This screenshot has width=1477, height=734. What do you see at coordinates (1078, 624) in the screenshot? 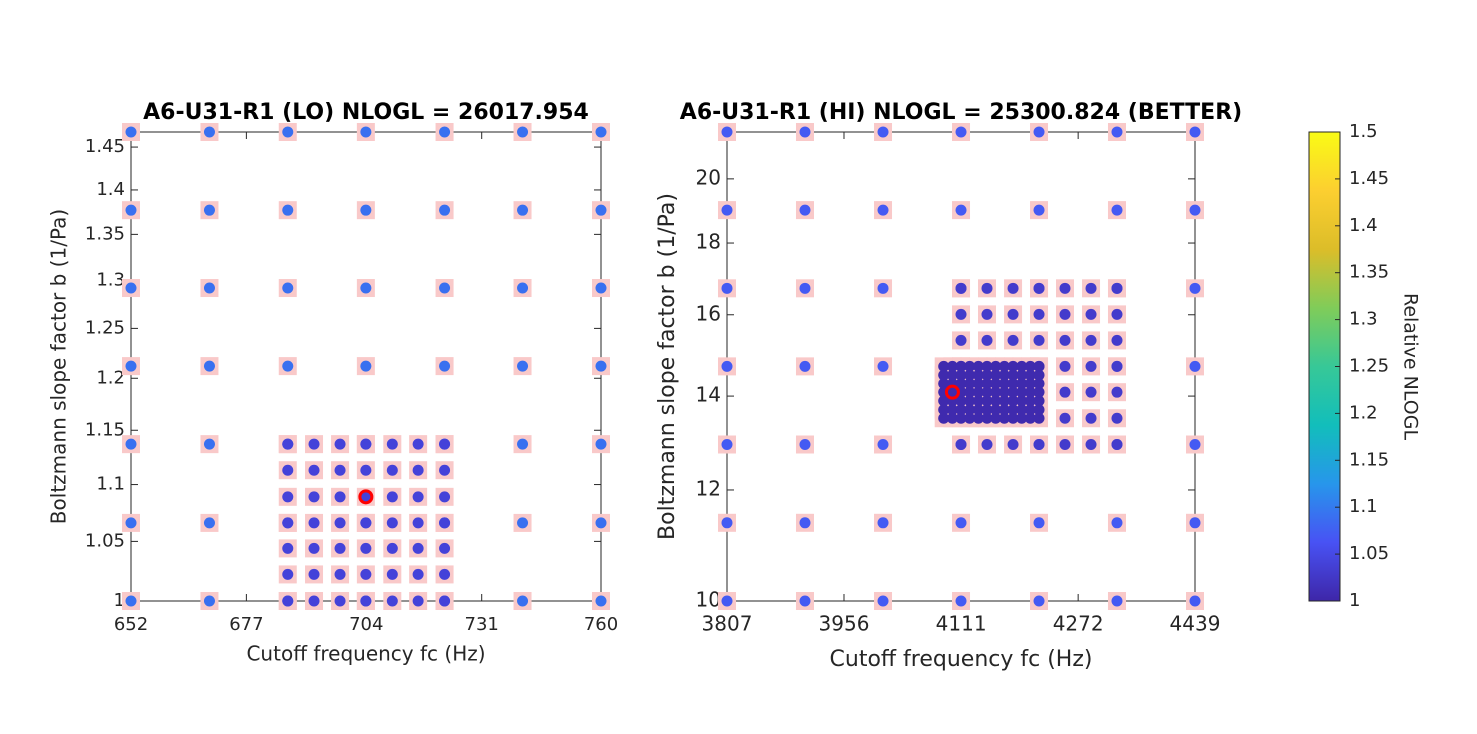
I see `x-tick-label: 4272` at bounding box center [1078, 624].